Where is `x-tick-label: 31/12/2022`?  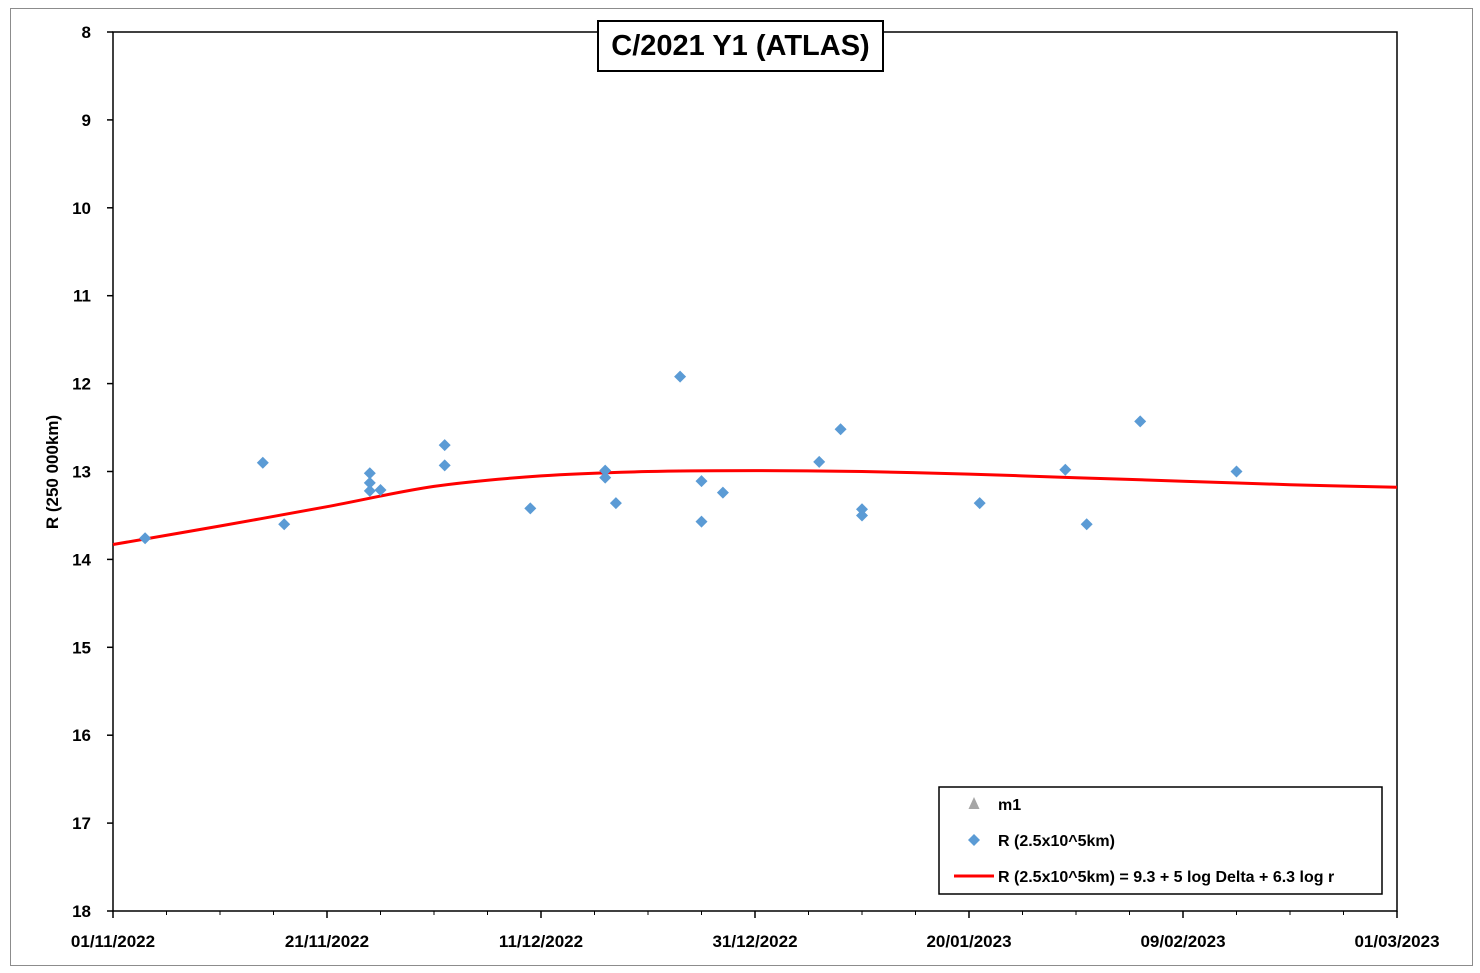
x-tick-label: 31/12/2022 is located at coordinates (754, 941).